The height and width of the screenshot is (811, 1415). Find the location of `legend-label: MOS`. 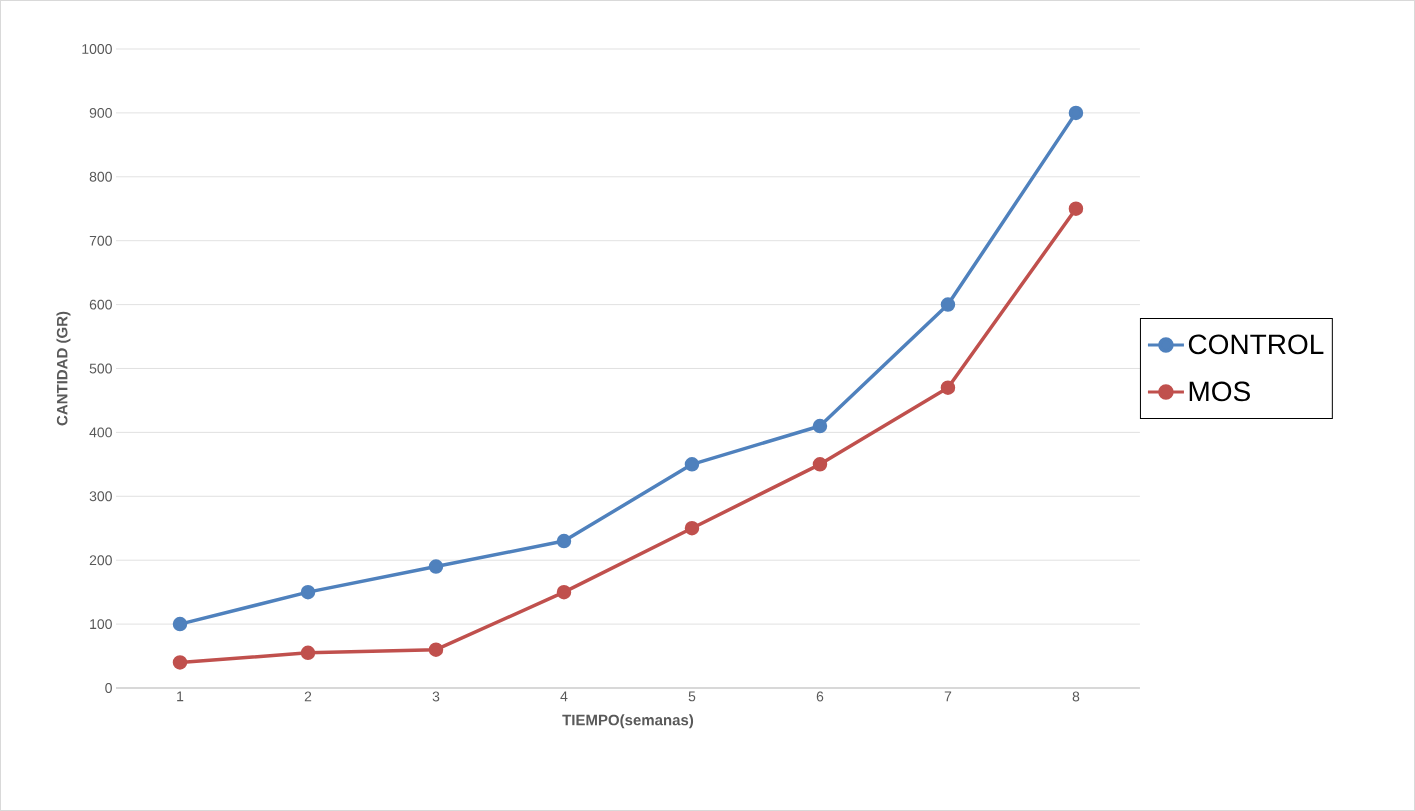

legend-label: MOS is located at coordinates (1219, 391).